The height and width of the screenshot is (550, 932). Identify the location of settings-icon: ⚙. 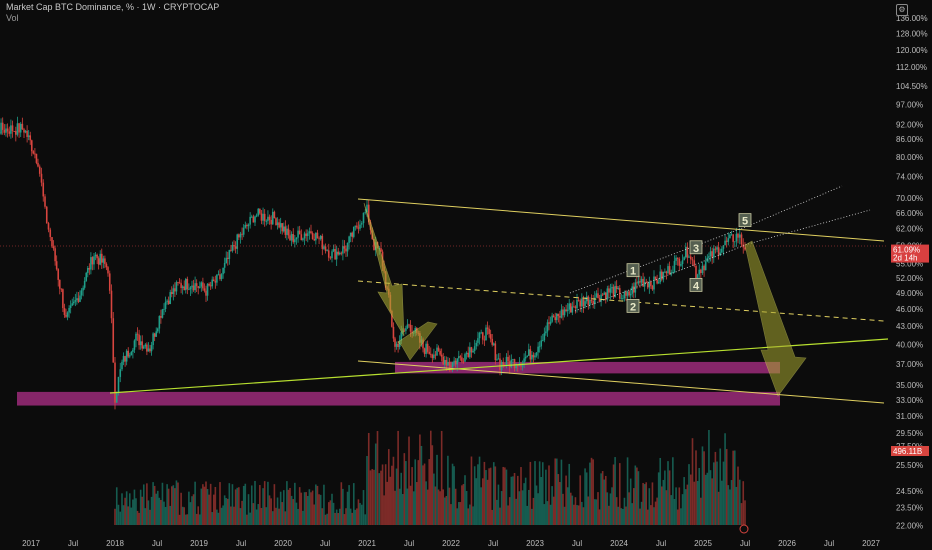
(902, 10).